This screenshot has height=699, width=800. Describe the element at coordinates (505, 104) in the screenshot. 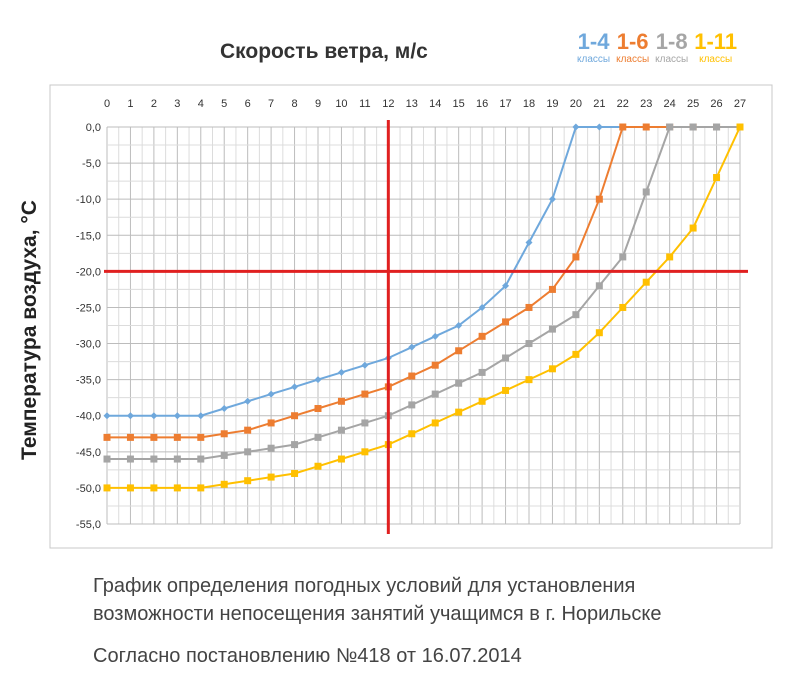

I see `x-tick-label: 17` at that location.